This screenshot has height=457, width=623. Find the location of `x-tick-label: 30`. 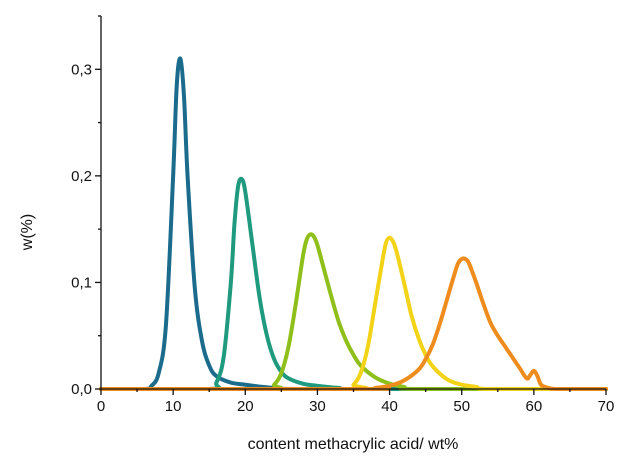

x-tick-label: 30 is located at coordinates (317, 406).